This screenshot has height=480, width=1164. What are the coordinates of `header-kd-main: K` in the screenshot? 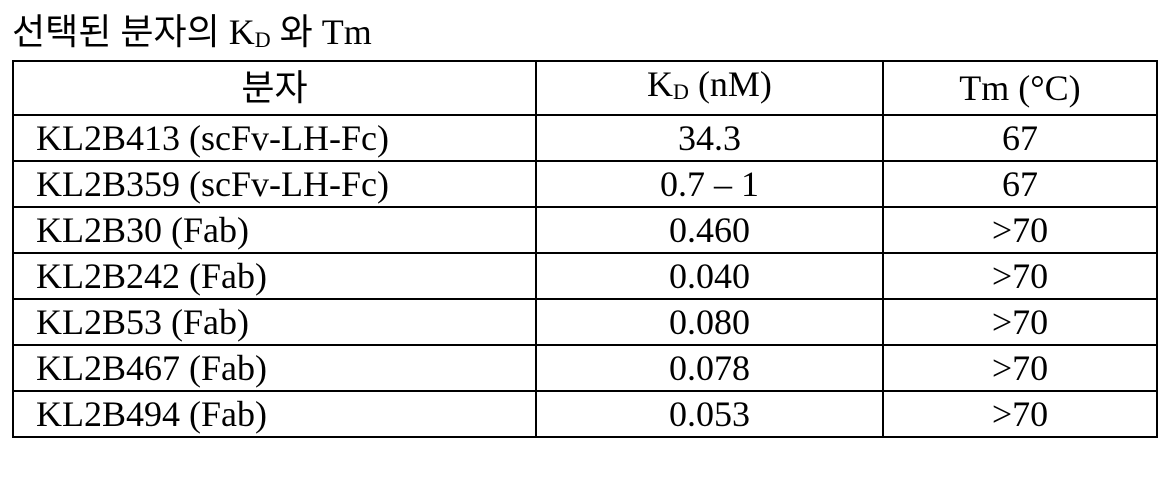 It's located at (660, 84).